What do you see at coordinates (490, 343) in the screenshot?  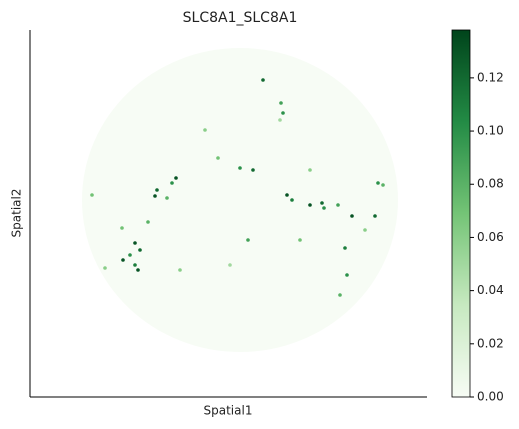 I see `colorbar-tick-label: 0.02` at bounding box center [490, 343].